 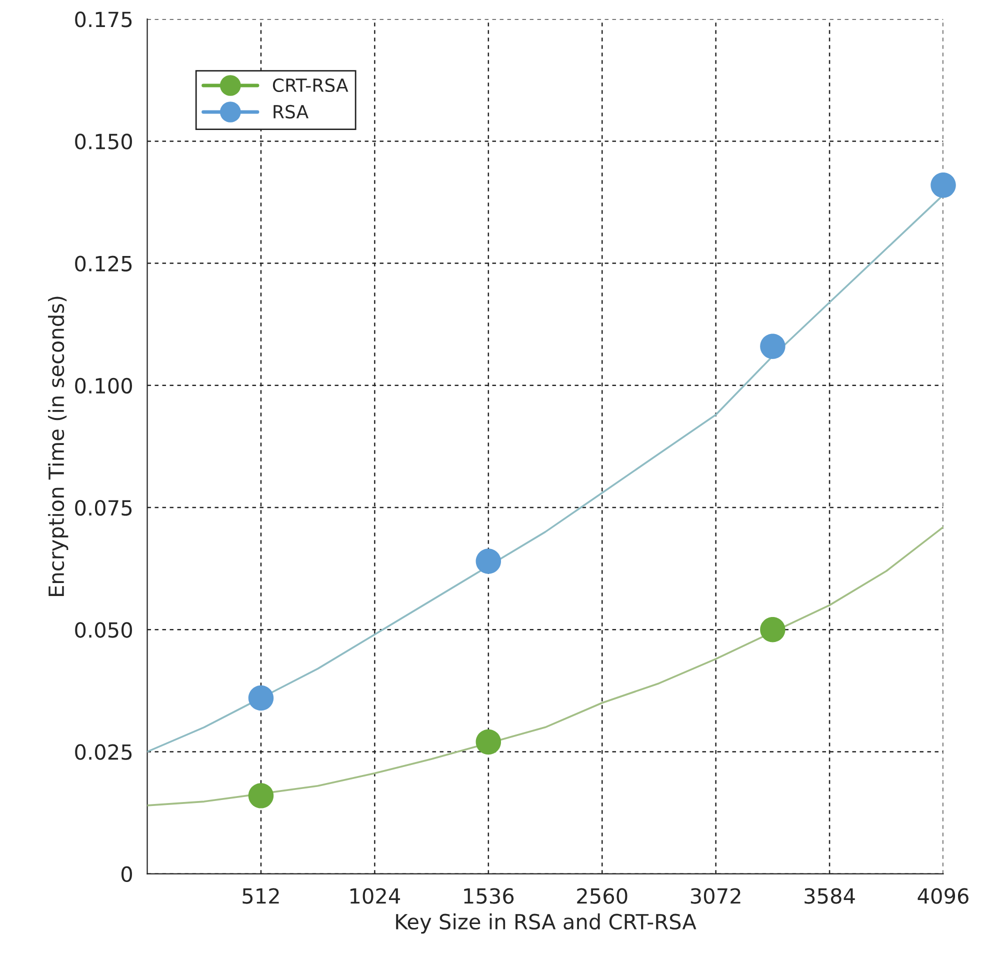 What do you see at coordinates (546, 923) in the screenshot?
I see `x-axis-title: Key Size in RSA and CRT-RSA` at bounding box center [546, 923].